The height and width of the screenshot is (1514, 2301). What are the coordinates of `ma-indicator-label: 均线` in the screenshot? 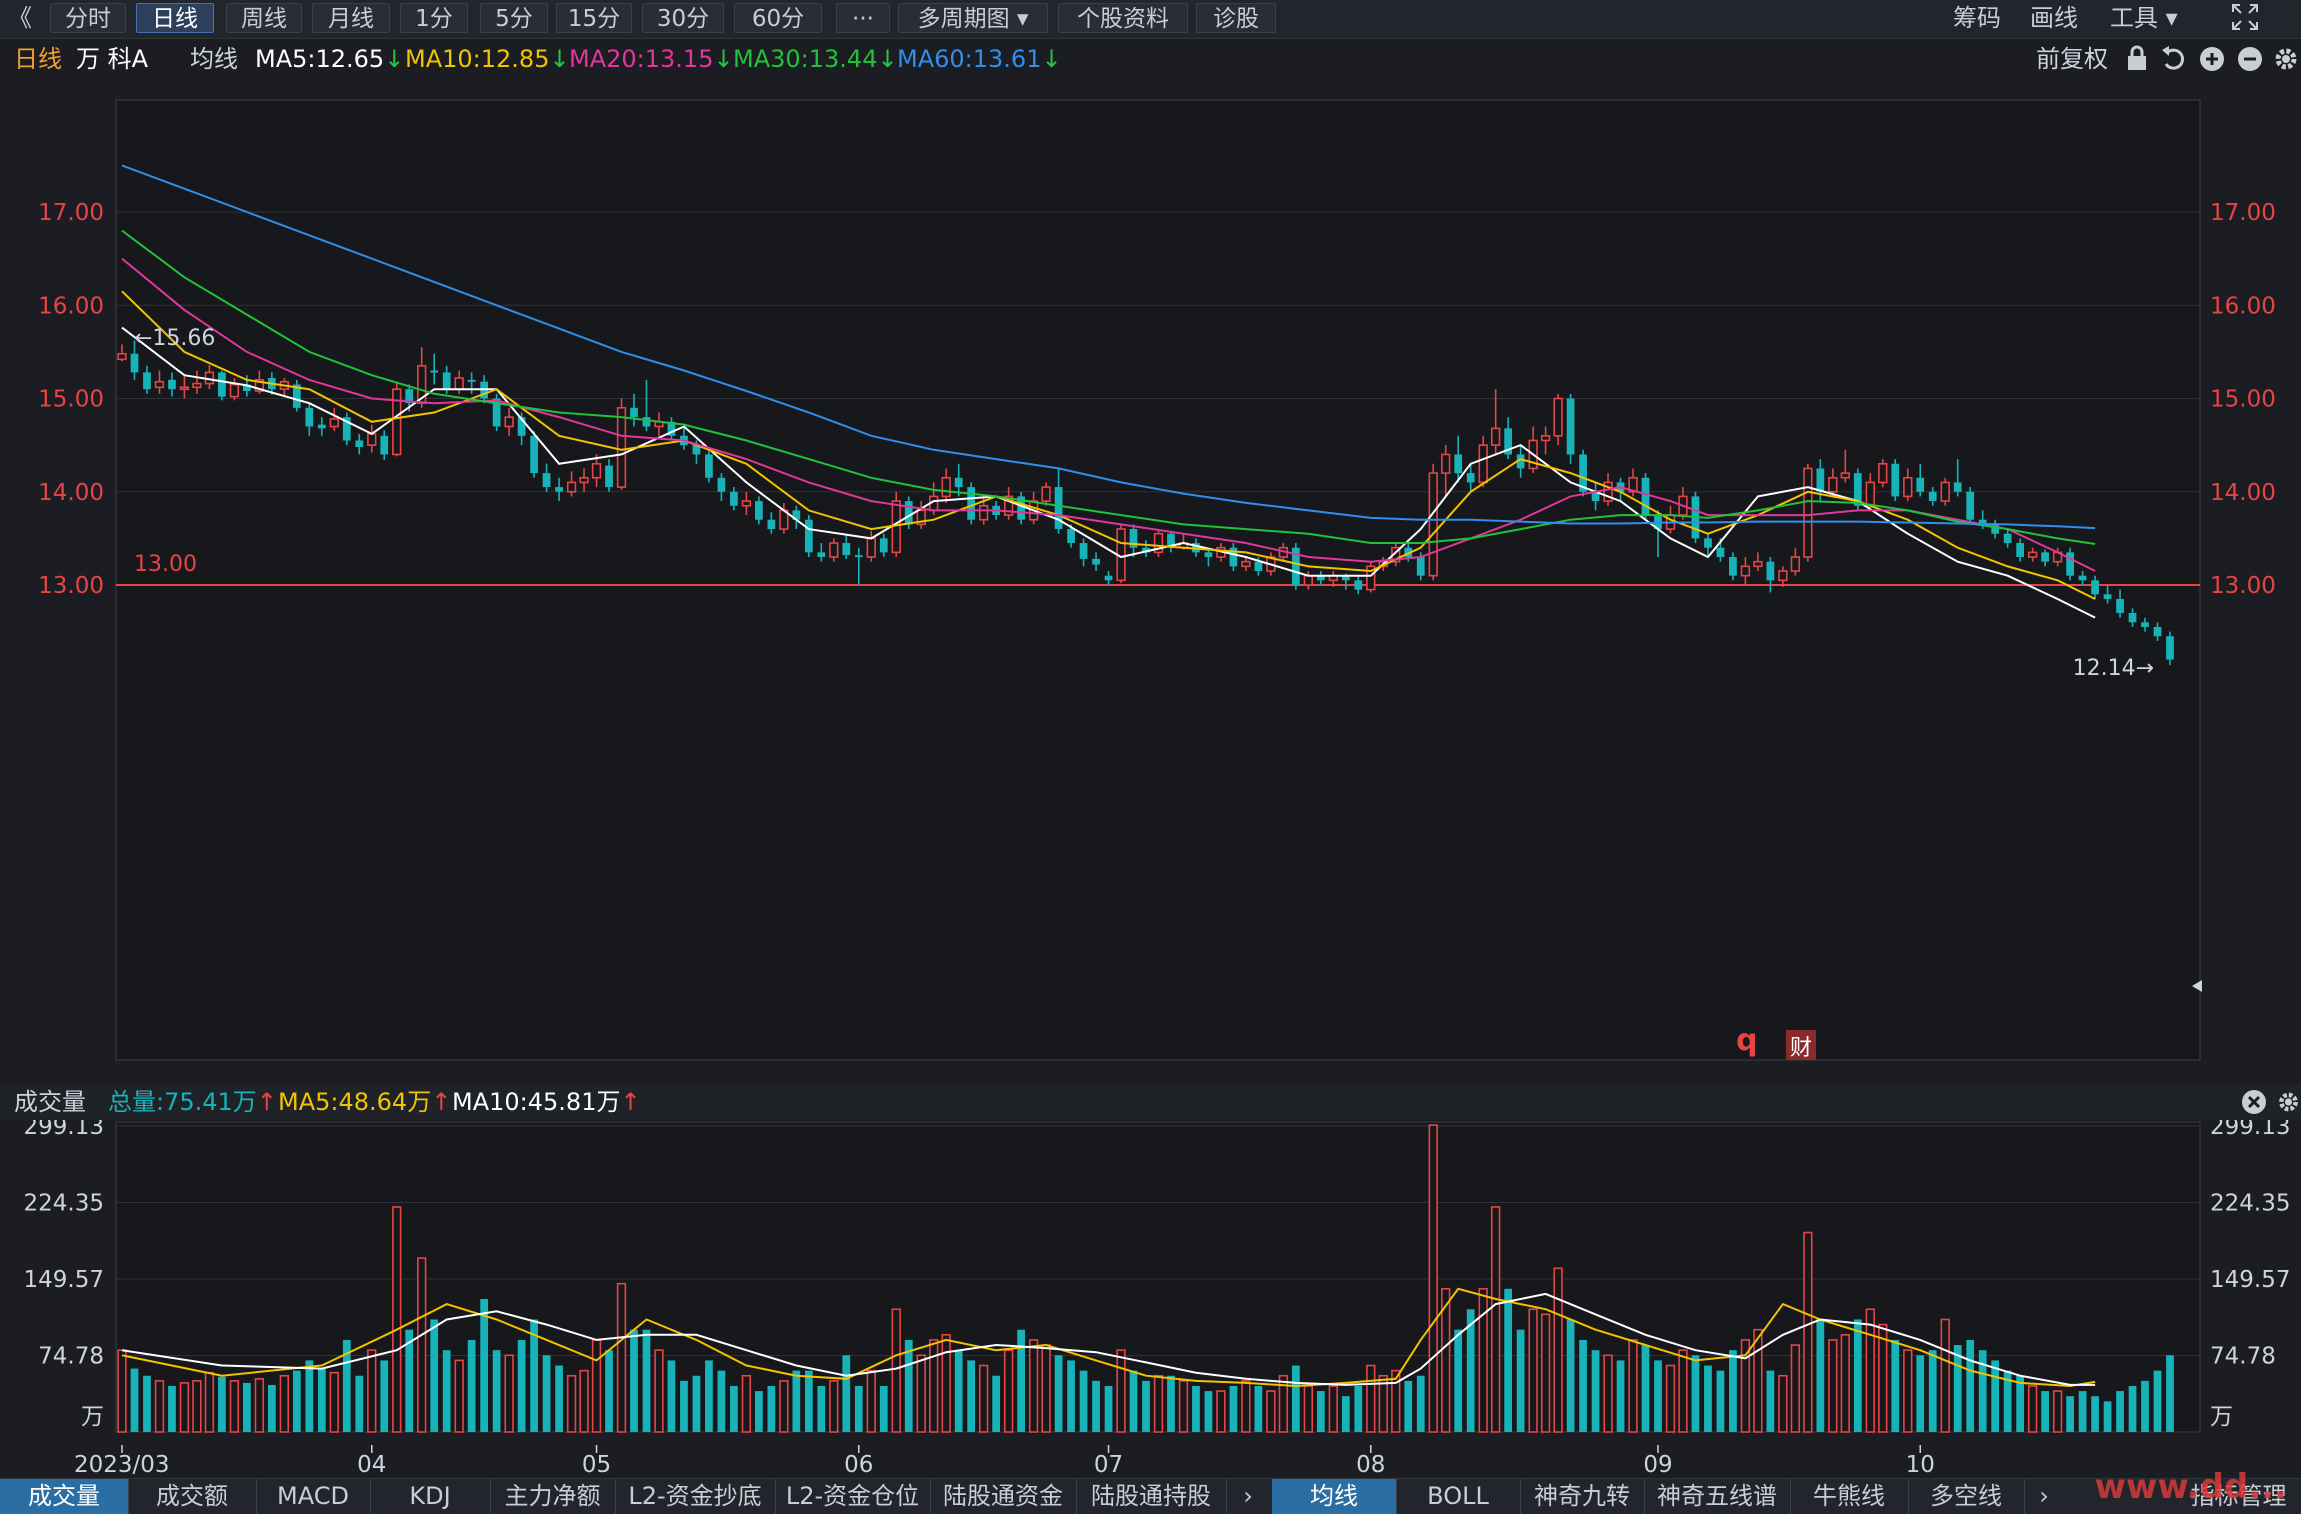 It's located at (214, 59).